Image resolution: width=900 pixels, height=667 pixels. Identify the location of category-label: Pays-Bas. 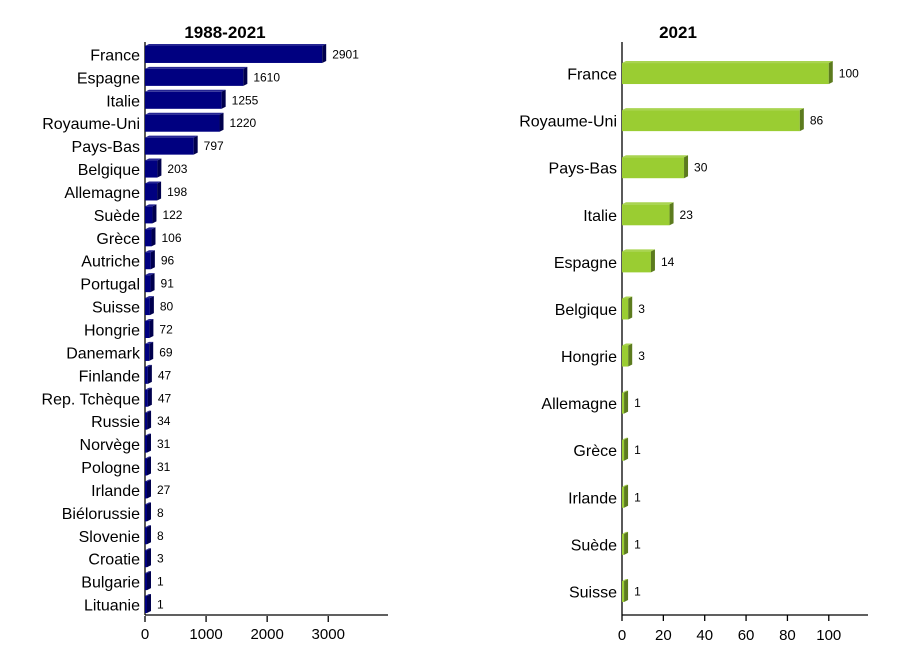
(106, 147).